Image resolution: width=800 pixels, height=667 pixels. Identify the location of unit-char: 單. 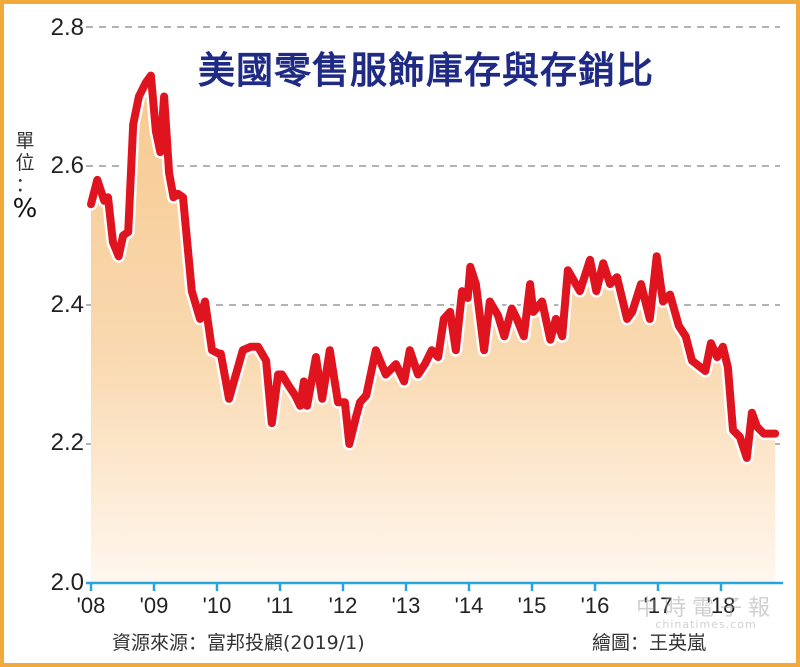
(25, 141).